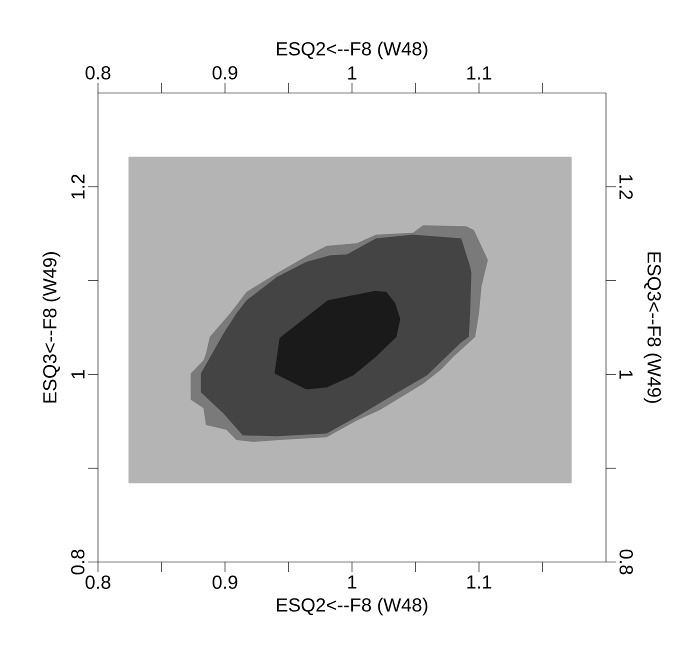  I want to click on x2-tick-label: 0.9, so click(225, 582).